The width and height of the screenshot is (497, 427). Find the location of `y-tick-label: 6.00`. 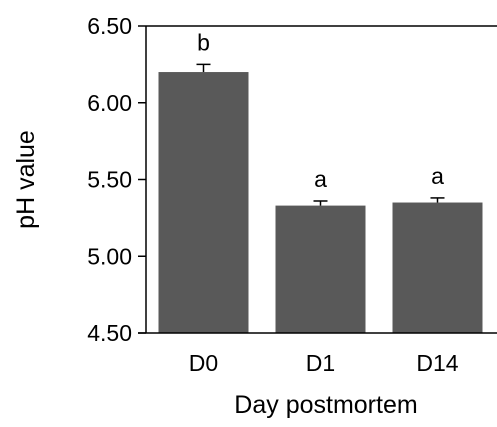

y-tick-label: 6.00 is located at coordinates (109, 103).